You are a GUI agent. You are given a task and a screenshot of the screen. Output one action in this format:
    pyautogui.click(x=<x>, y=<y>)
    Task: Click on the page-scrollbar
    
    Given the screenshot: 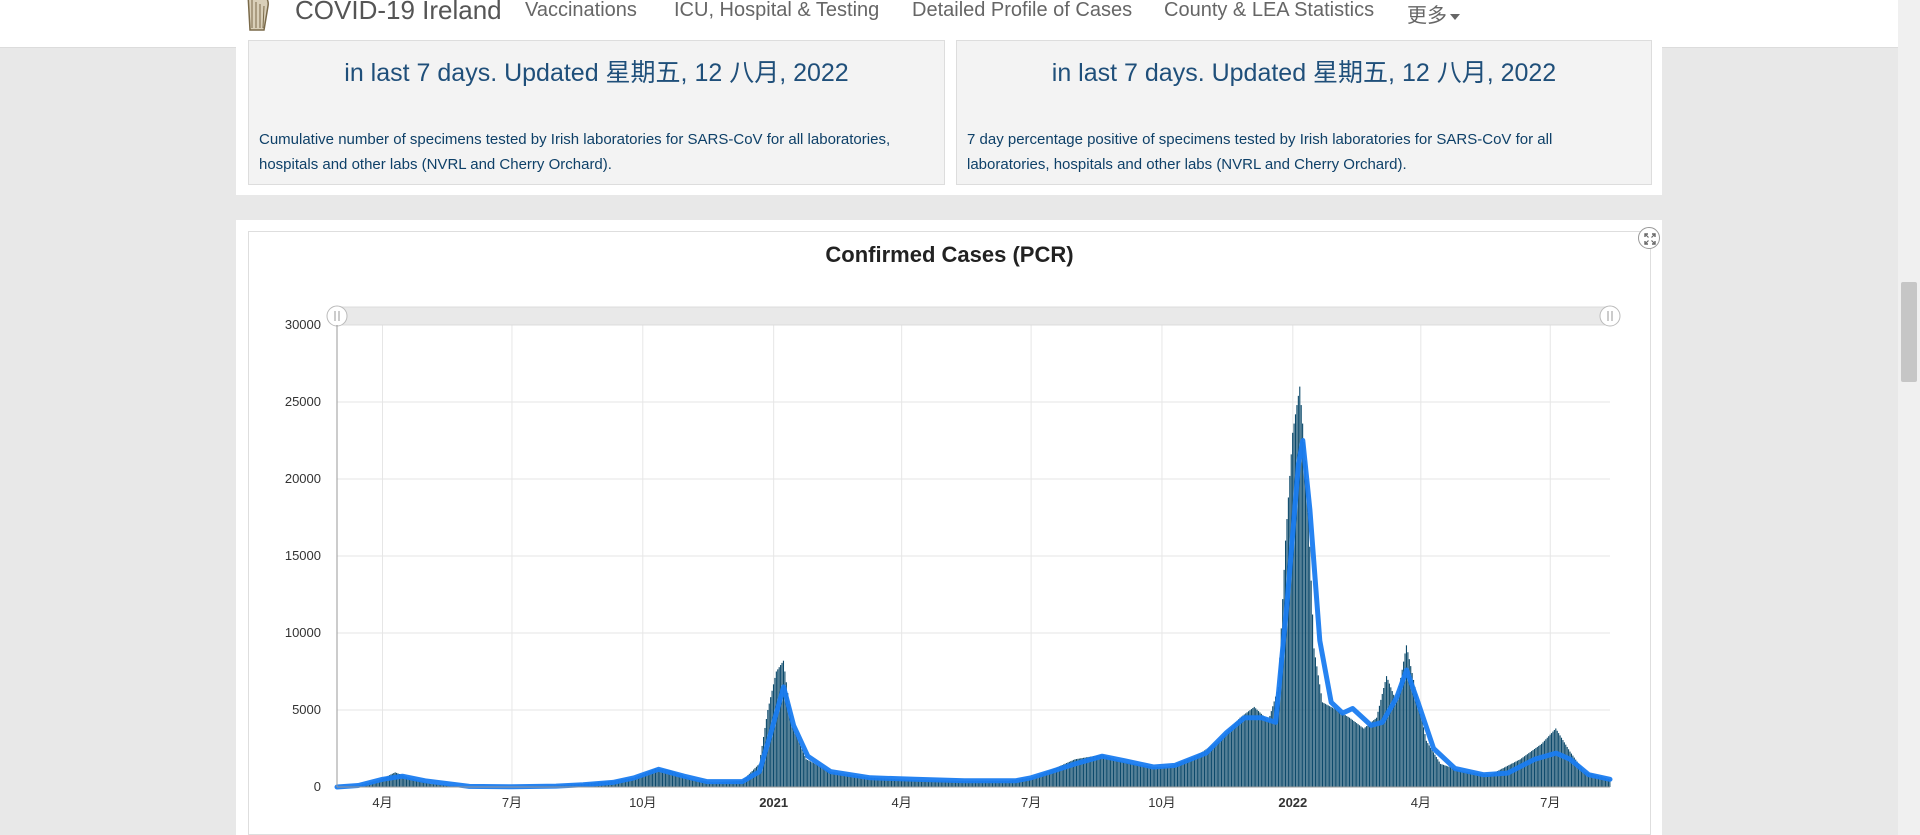 What is the action you would take?
    pyautogui.click(x=1909, y=417)
    